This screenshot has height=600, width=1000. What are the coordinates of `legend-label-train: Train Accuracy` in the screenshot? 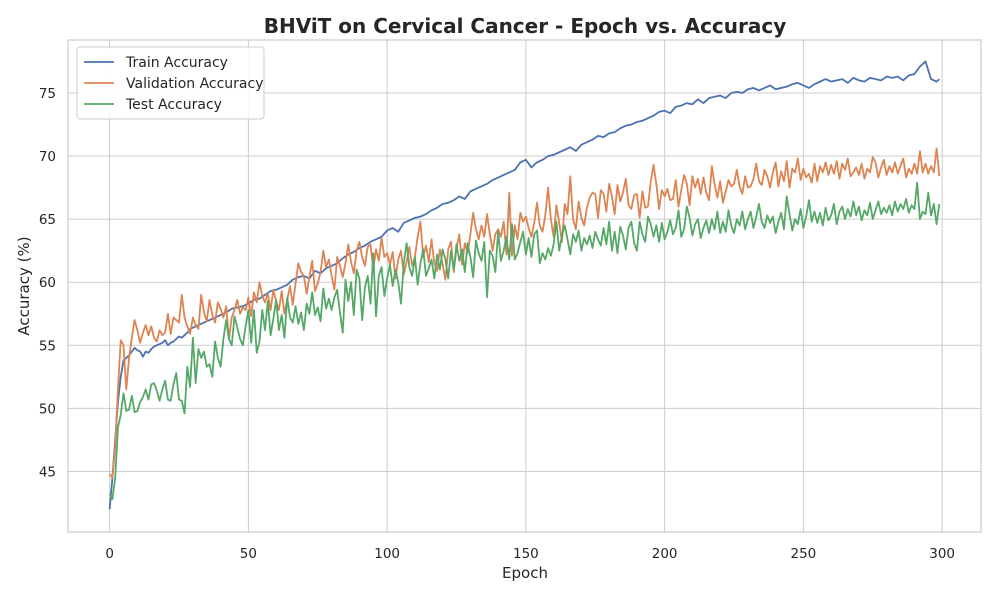 It's located at (176, 63).